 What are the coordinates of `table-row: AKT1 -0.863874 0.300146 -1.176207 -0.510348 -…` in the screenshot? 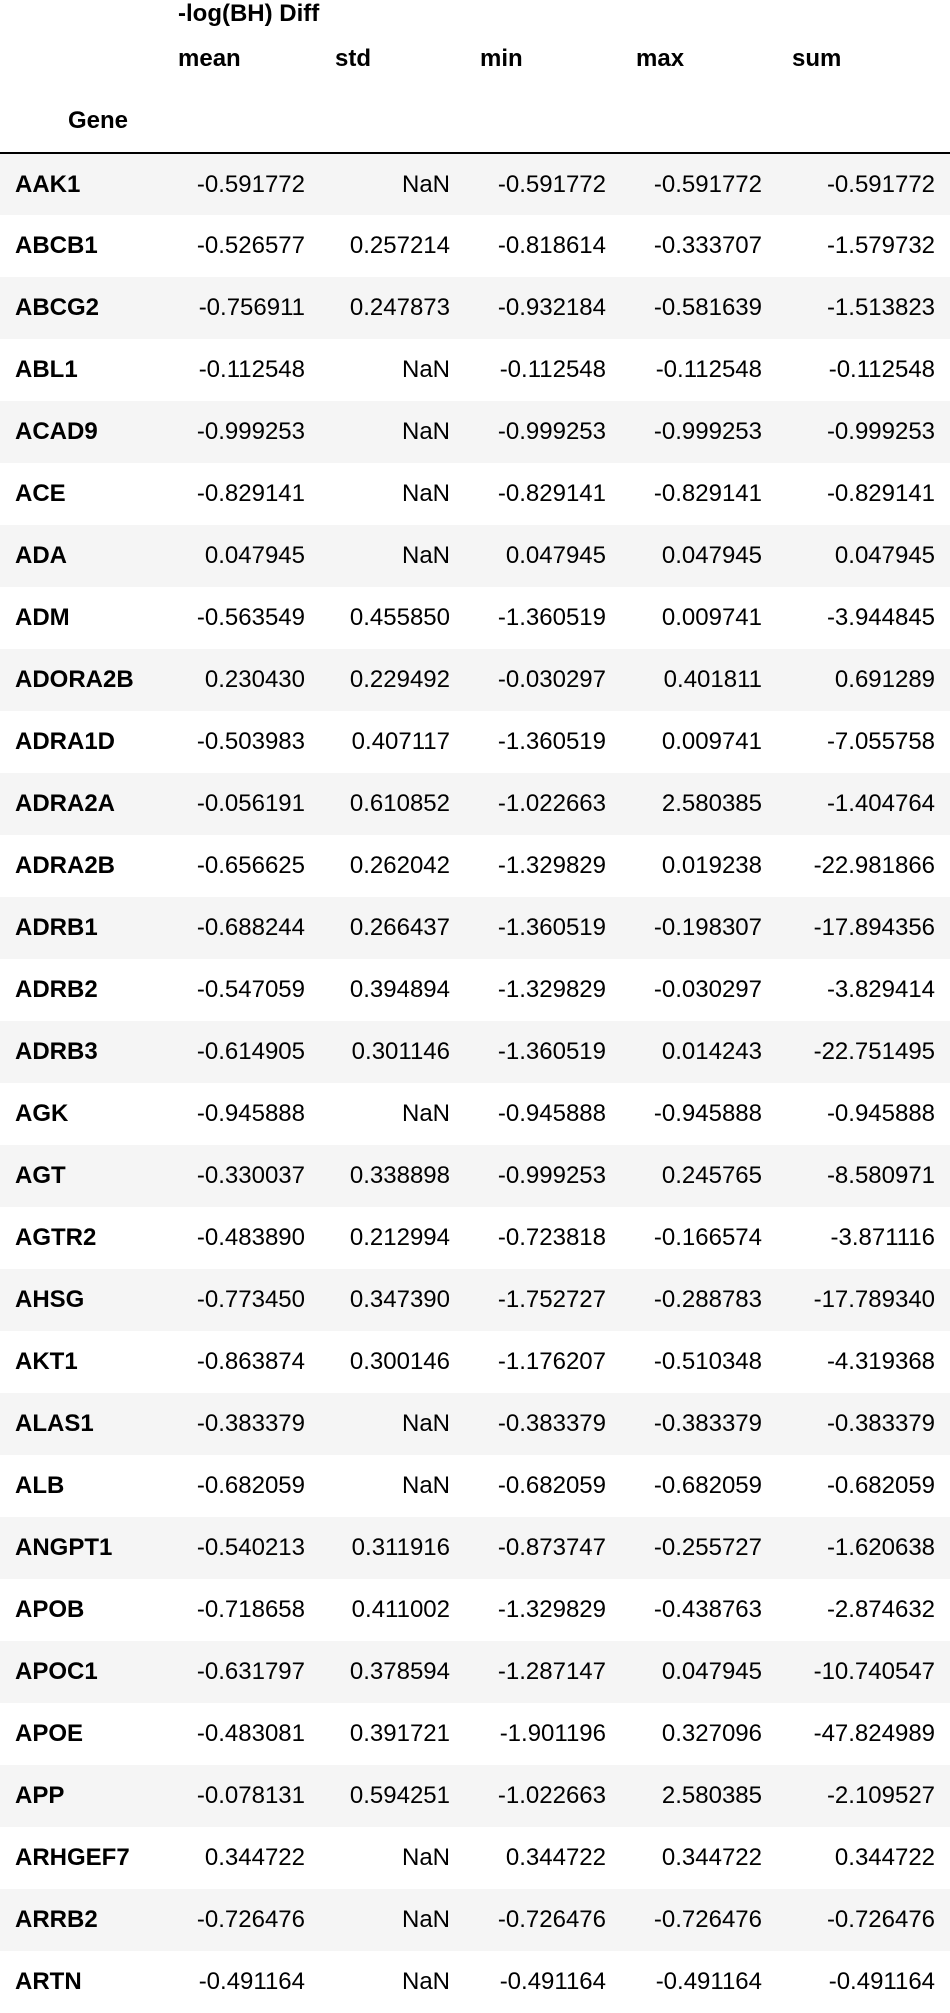 It's located at (475, 1362).